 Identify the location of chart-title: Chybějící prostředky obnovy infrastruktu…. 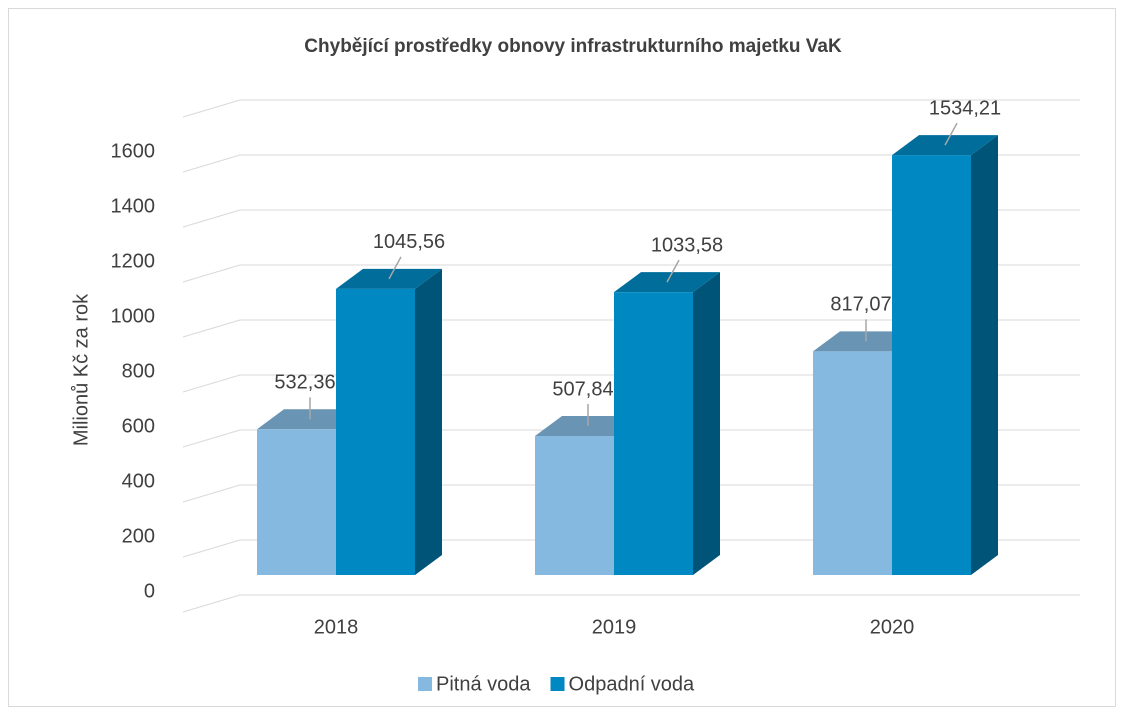
(573, 46).